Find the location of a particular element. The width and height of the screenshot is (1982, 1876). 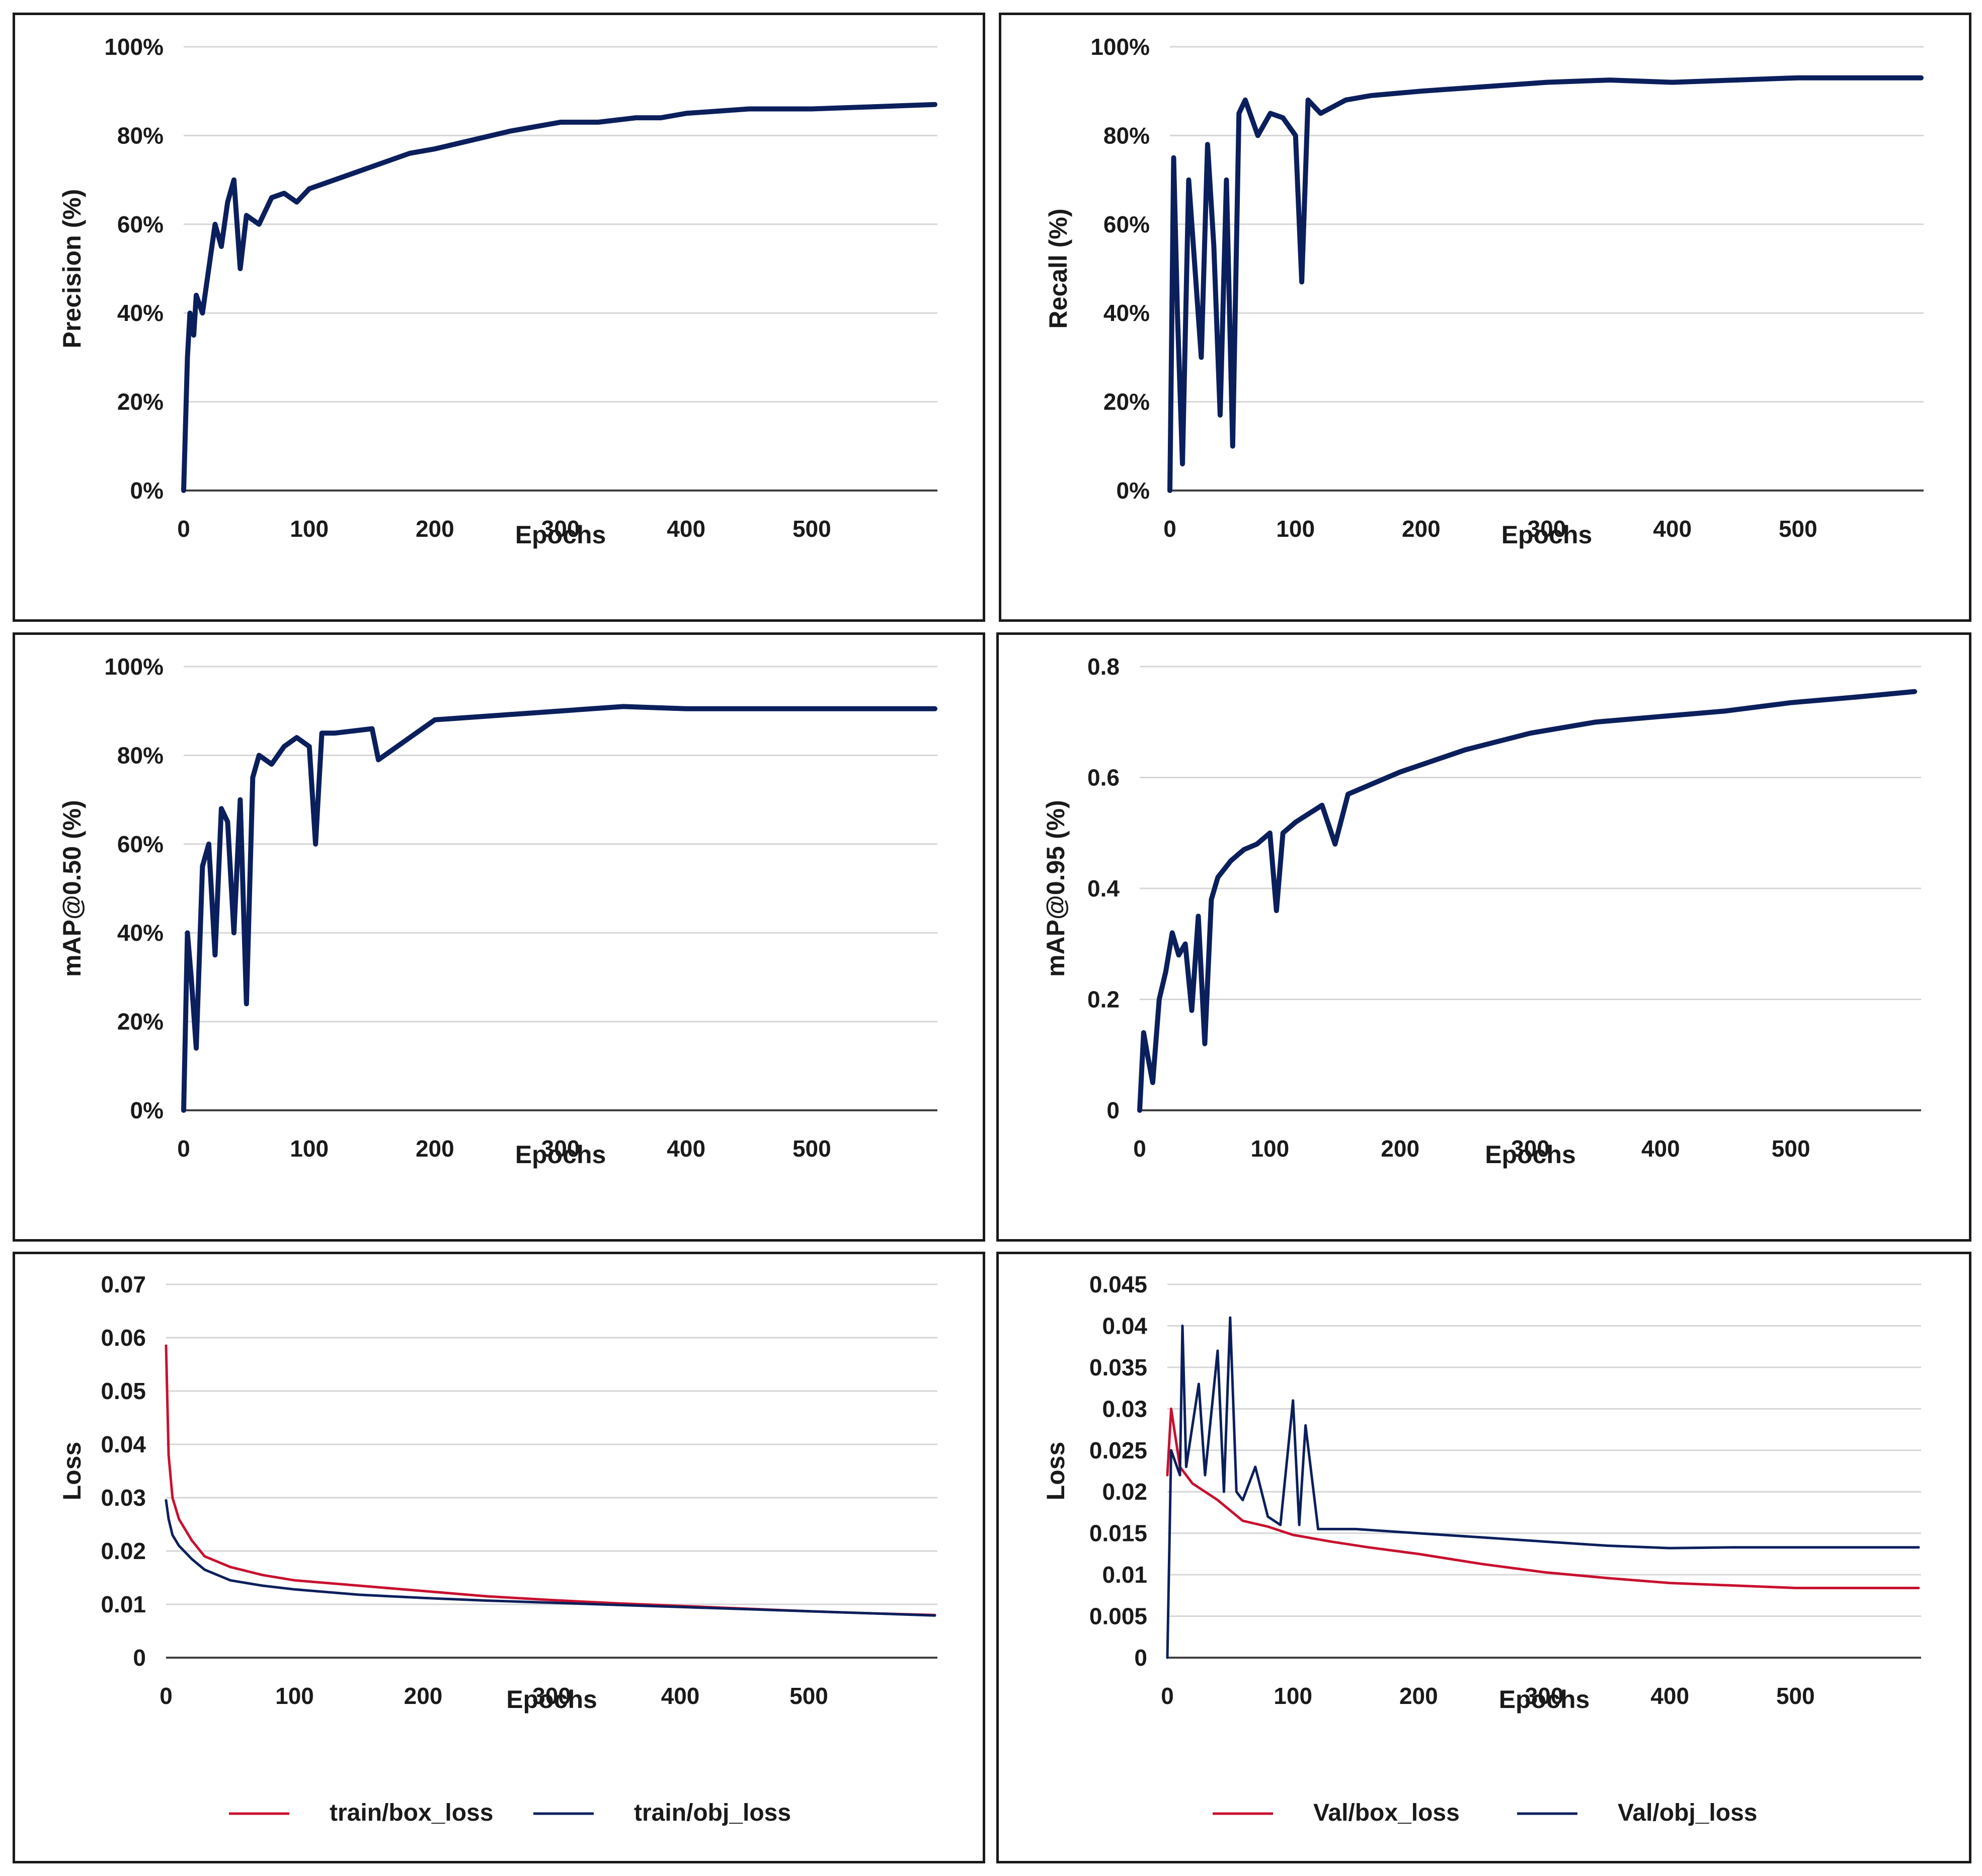

chart-0-y-tick-label: 60% is located at coordinates (140, 224).